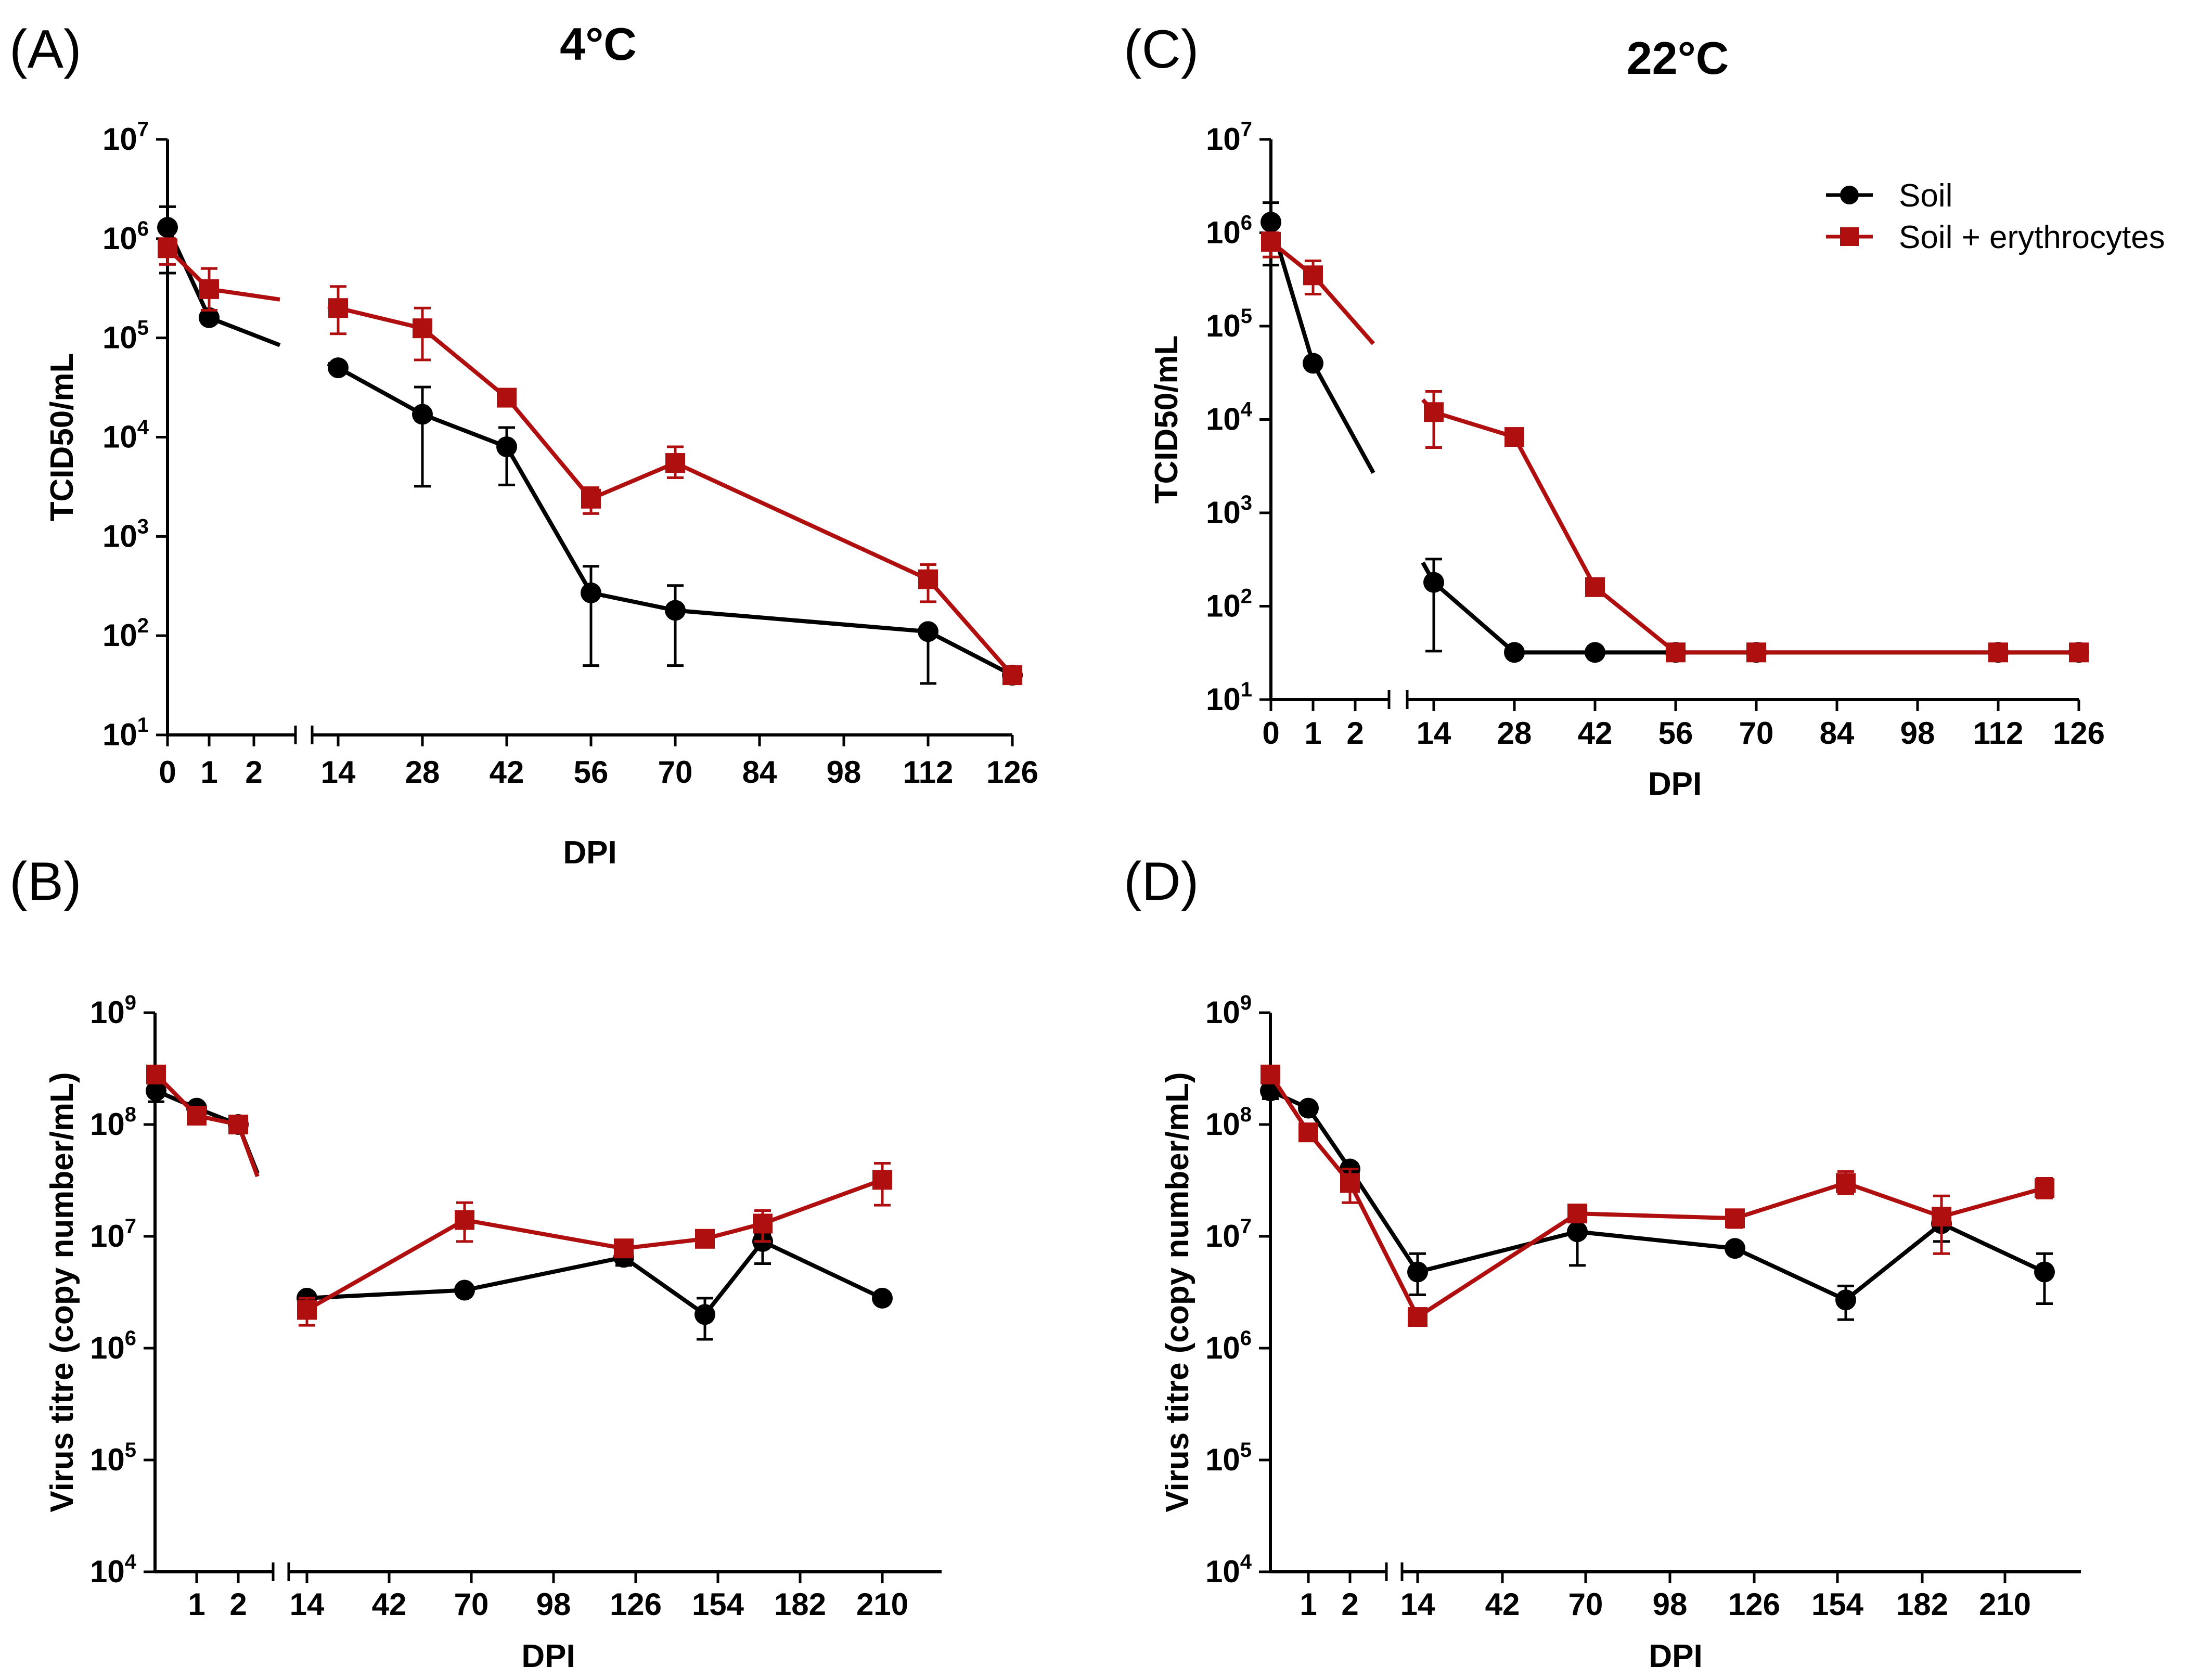 The width and height of the screenshot is (2212, 1680). Describe the element at coordinates (1167, 419) in the screenshot. I see `y-axis-title-c: TCID50/mL` at that location.